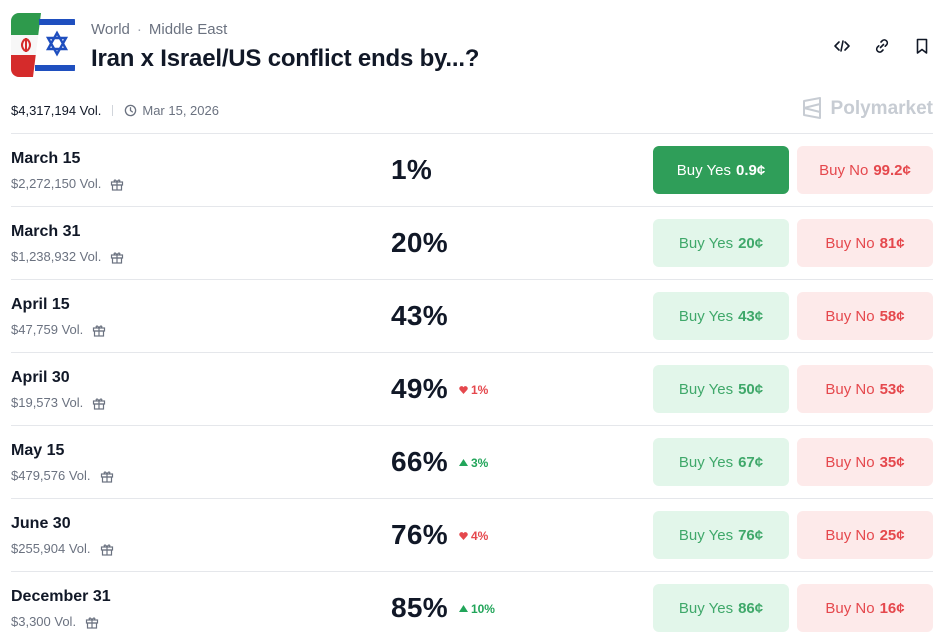  I want to click on buy-yes-button: Buy Yes 76¢, so click(721, 535).